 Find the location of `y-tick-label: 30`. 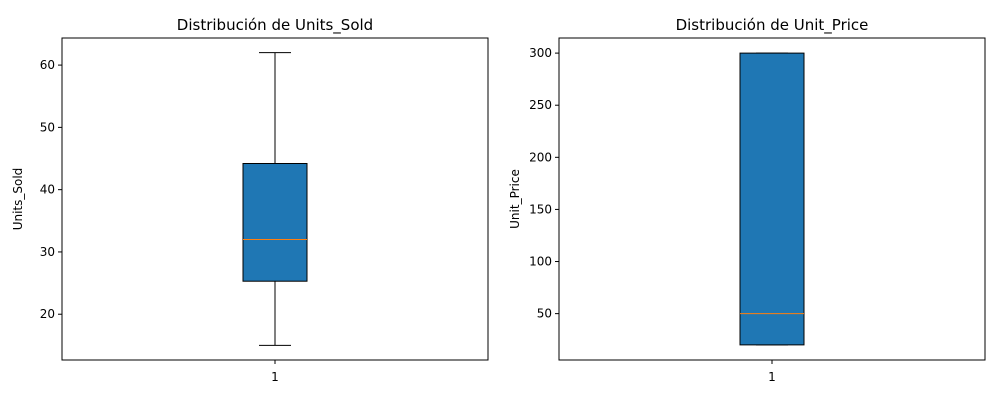

y-tick-label: 30 is located at coordinates (47, 252).